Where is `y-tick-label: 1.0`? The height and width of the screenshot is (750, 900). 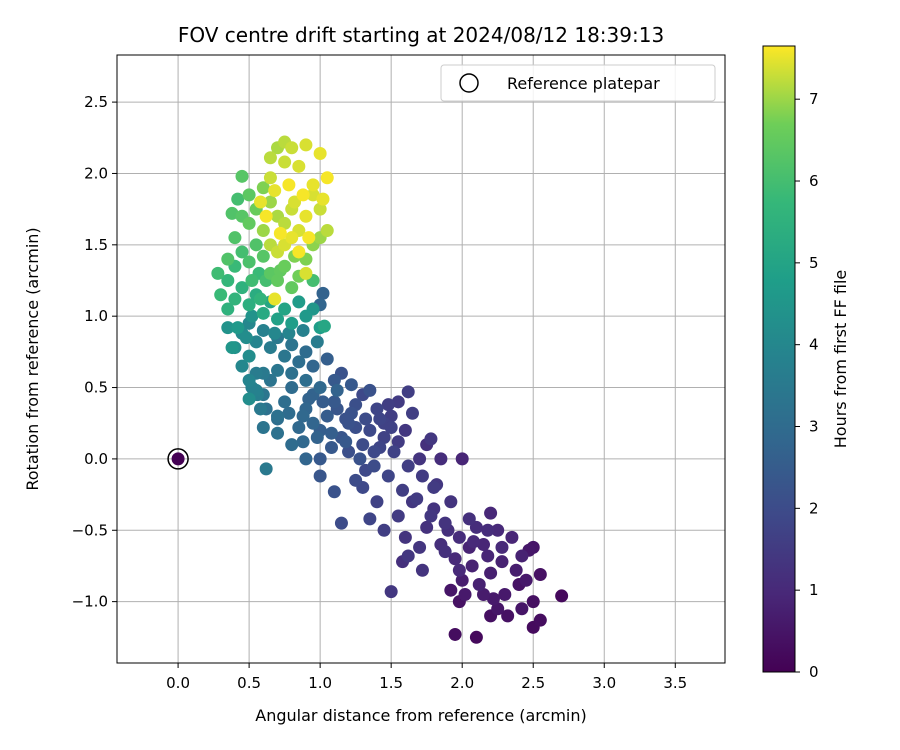 y-tick-label: 1.0 is located at coordinates (96, 316).